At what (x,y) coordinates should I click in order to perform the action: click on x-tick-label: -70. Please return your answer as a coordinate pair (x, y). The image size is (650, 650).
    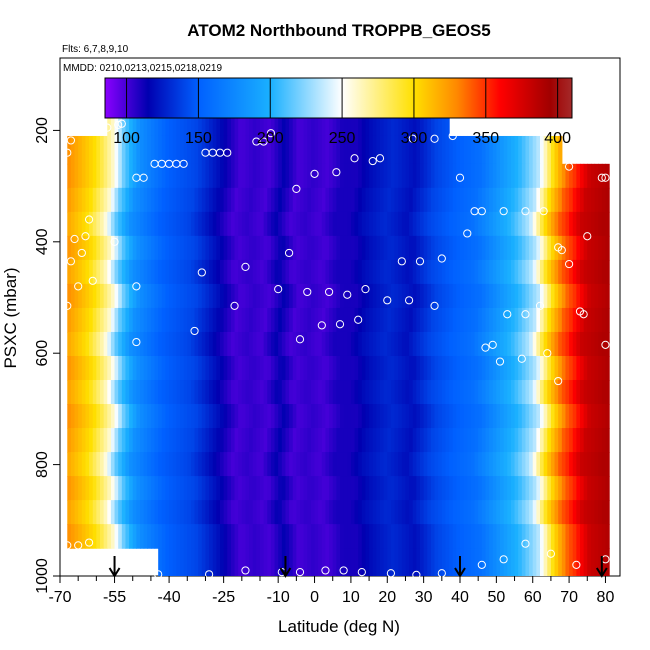
    Looking at the image, I should click on (59, 597).